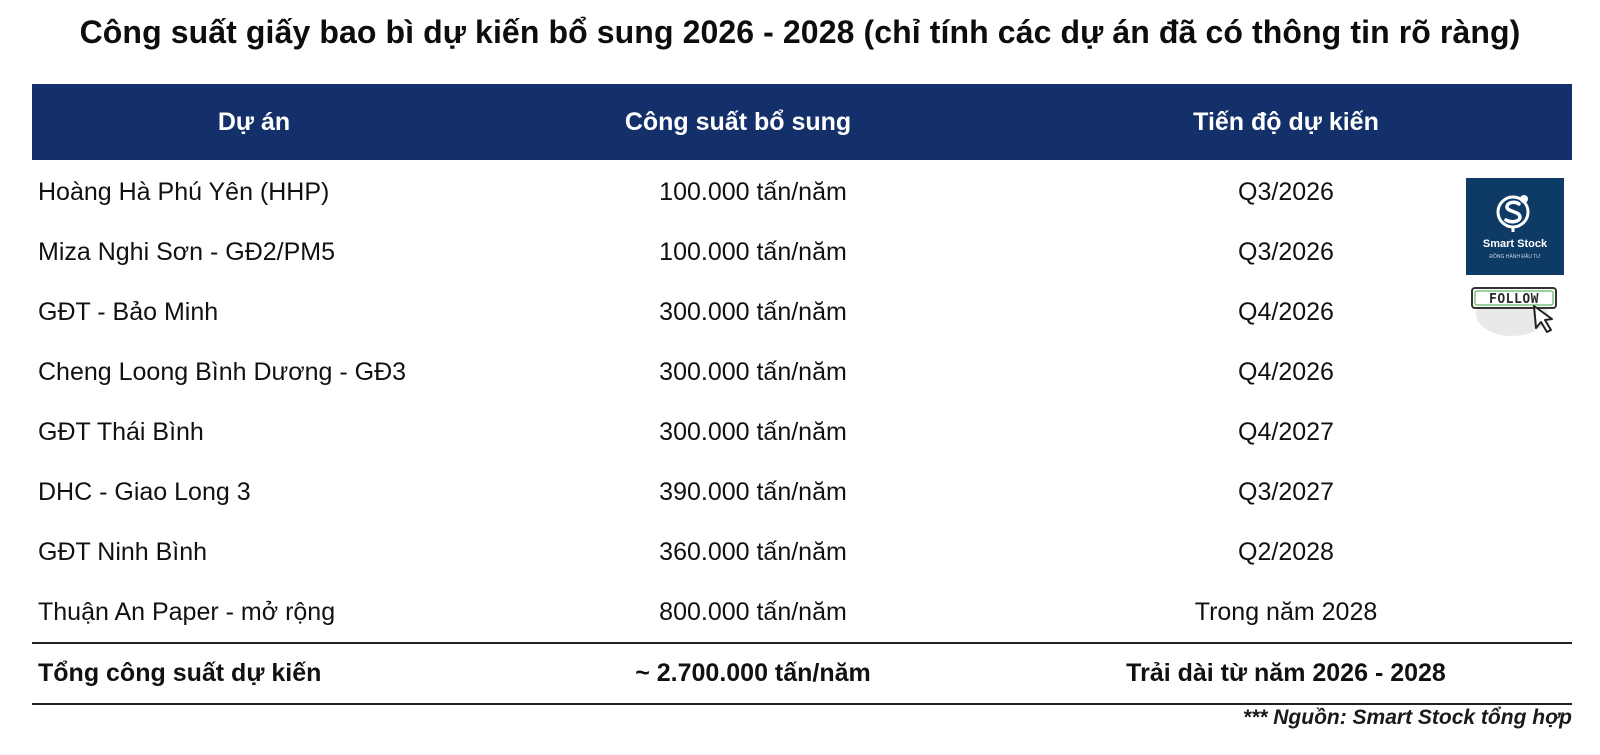 The image size is (1600, 755). Describe the element at coordinates (1513, 213) in the screenshot. I see `smart-stock-logo-icon` at that location.